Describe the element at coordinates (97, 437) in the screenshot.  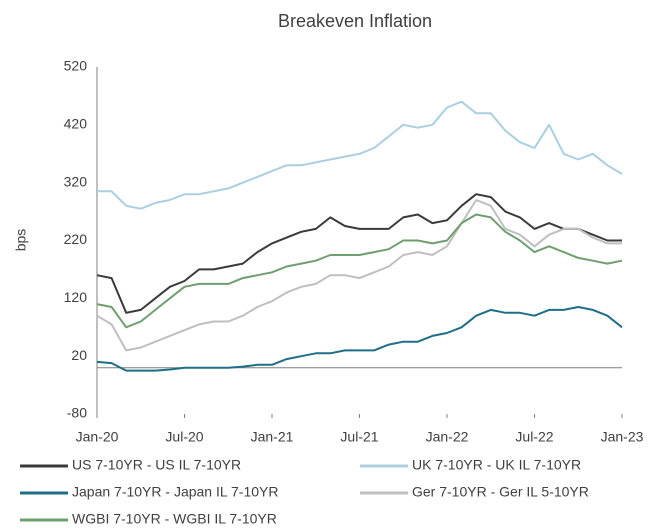
I see `x-tick-label: Jan-20` at that location.